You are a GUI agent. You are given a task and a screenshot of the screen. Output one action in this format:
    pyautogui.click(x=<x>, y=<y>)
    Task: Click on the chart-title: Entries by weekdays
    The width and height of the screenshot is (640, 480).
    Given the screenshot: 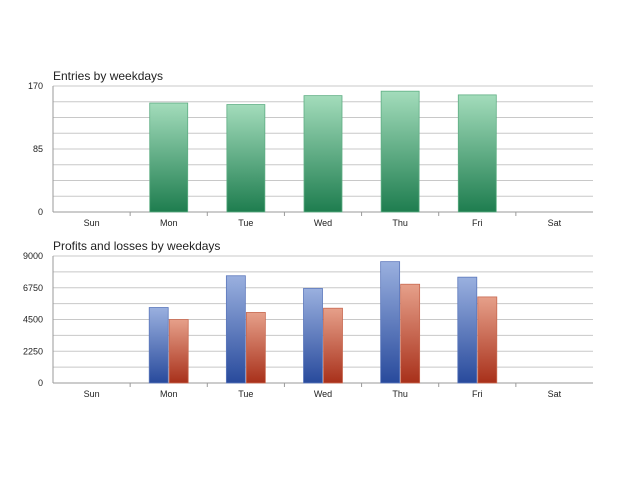 What is the action you would take?
    pyautogui.click(x=108, y=76)
    